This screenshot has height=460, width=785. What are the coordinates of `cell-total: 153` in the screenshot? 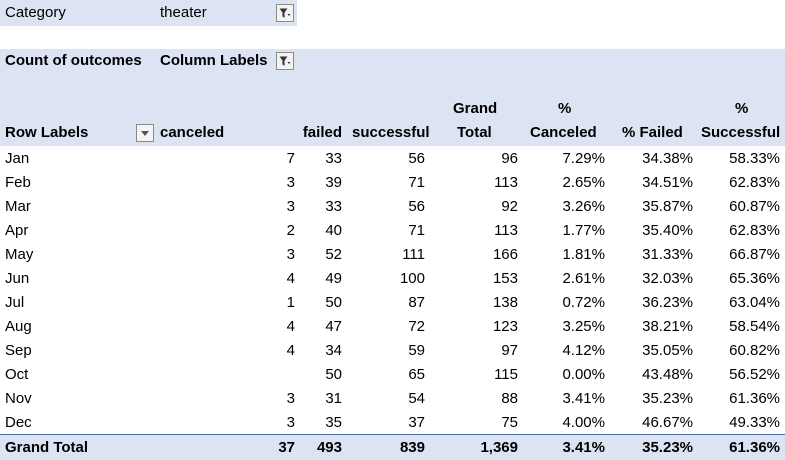 It's located at (476, 278).